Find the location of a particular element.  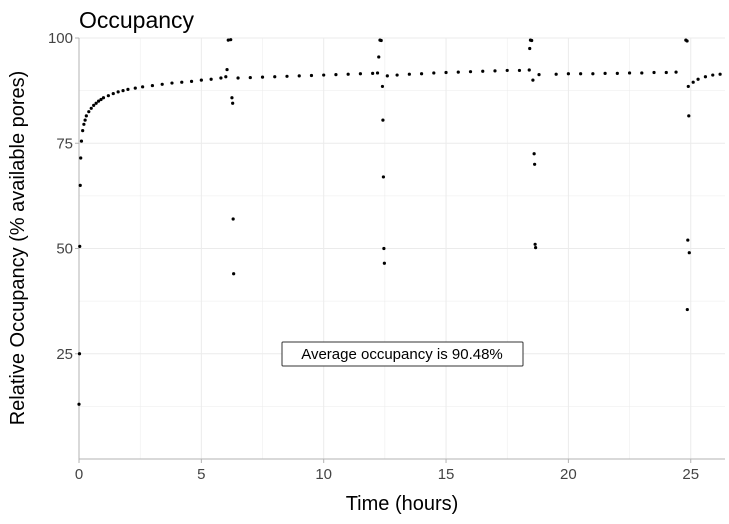

x-tick-label: 20 is located at coordinates (568, 474).